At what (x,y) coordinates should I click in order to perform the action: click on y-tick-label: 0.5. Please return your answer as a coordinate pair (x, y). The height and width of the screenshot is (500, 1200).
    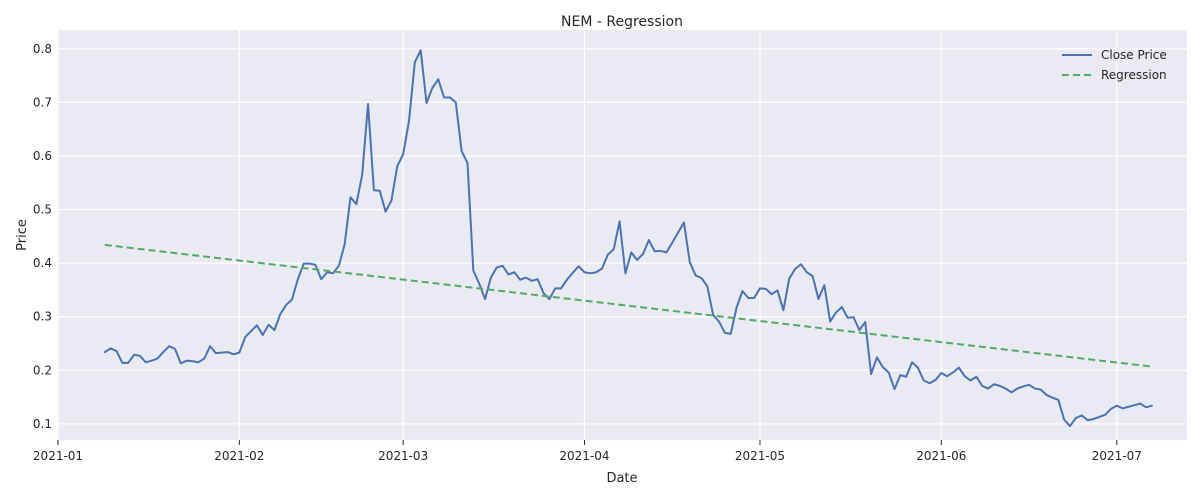
    Looking at the image, I should click on (42, 210).